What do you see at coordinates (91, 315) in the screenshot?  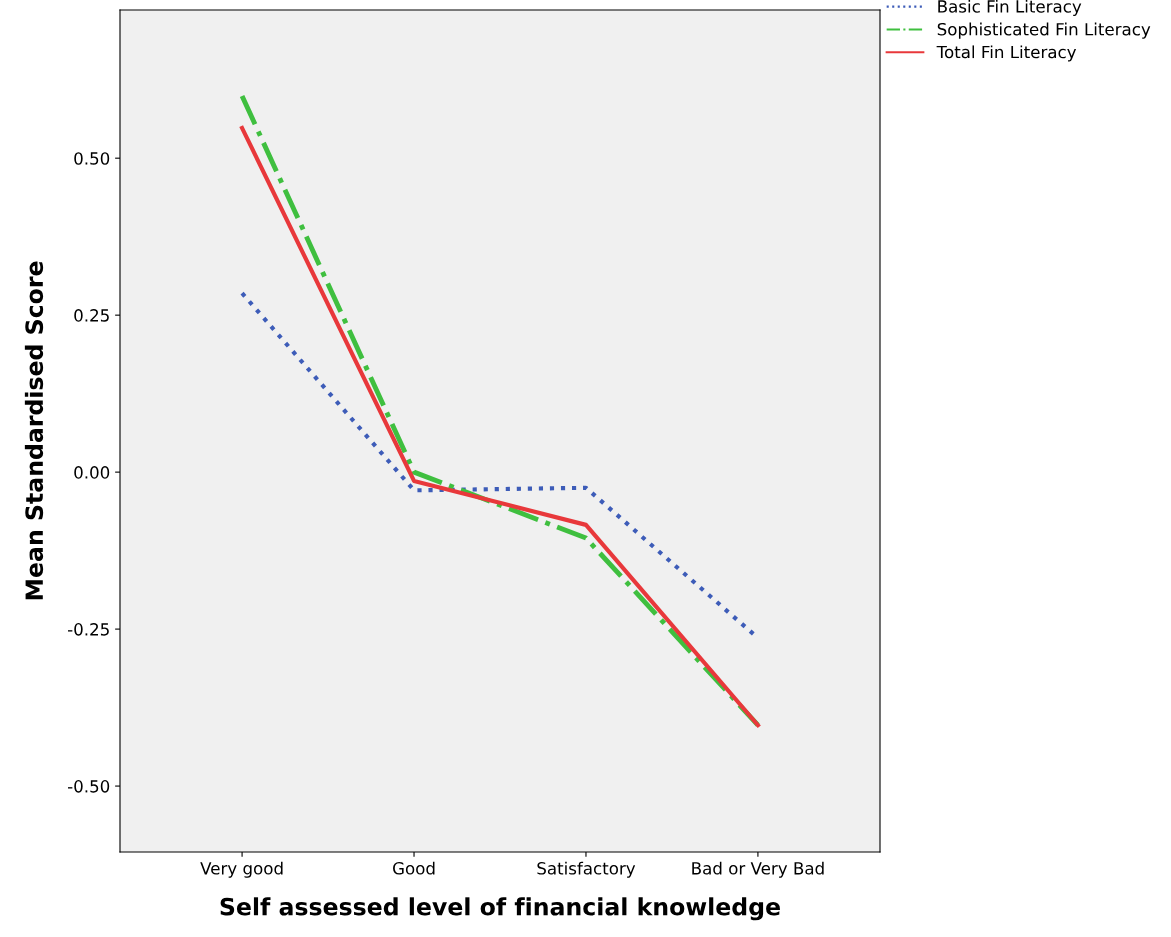 I see `y-tick-label: 0.25` at bounding box center [91, 315].